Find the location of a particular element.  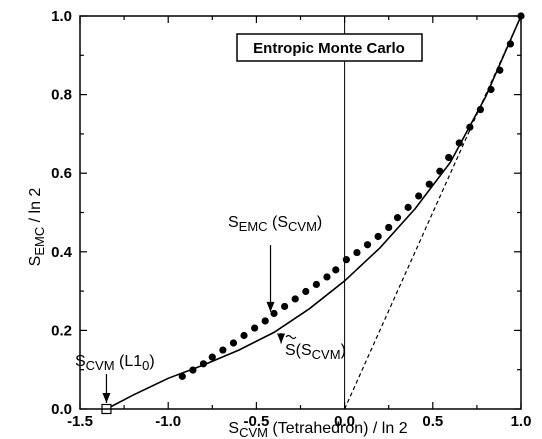

svg-text: S(SCVM) is located at coordinates (315, 352).